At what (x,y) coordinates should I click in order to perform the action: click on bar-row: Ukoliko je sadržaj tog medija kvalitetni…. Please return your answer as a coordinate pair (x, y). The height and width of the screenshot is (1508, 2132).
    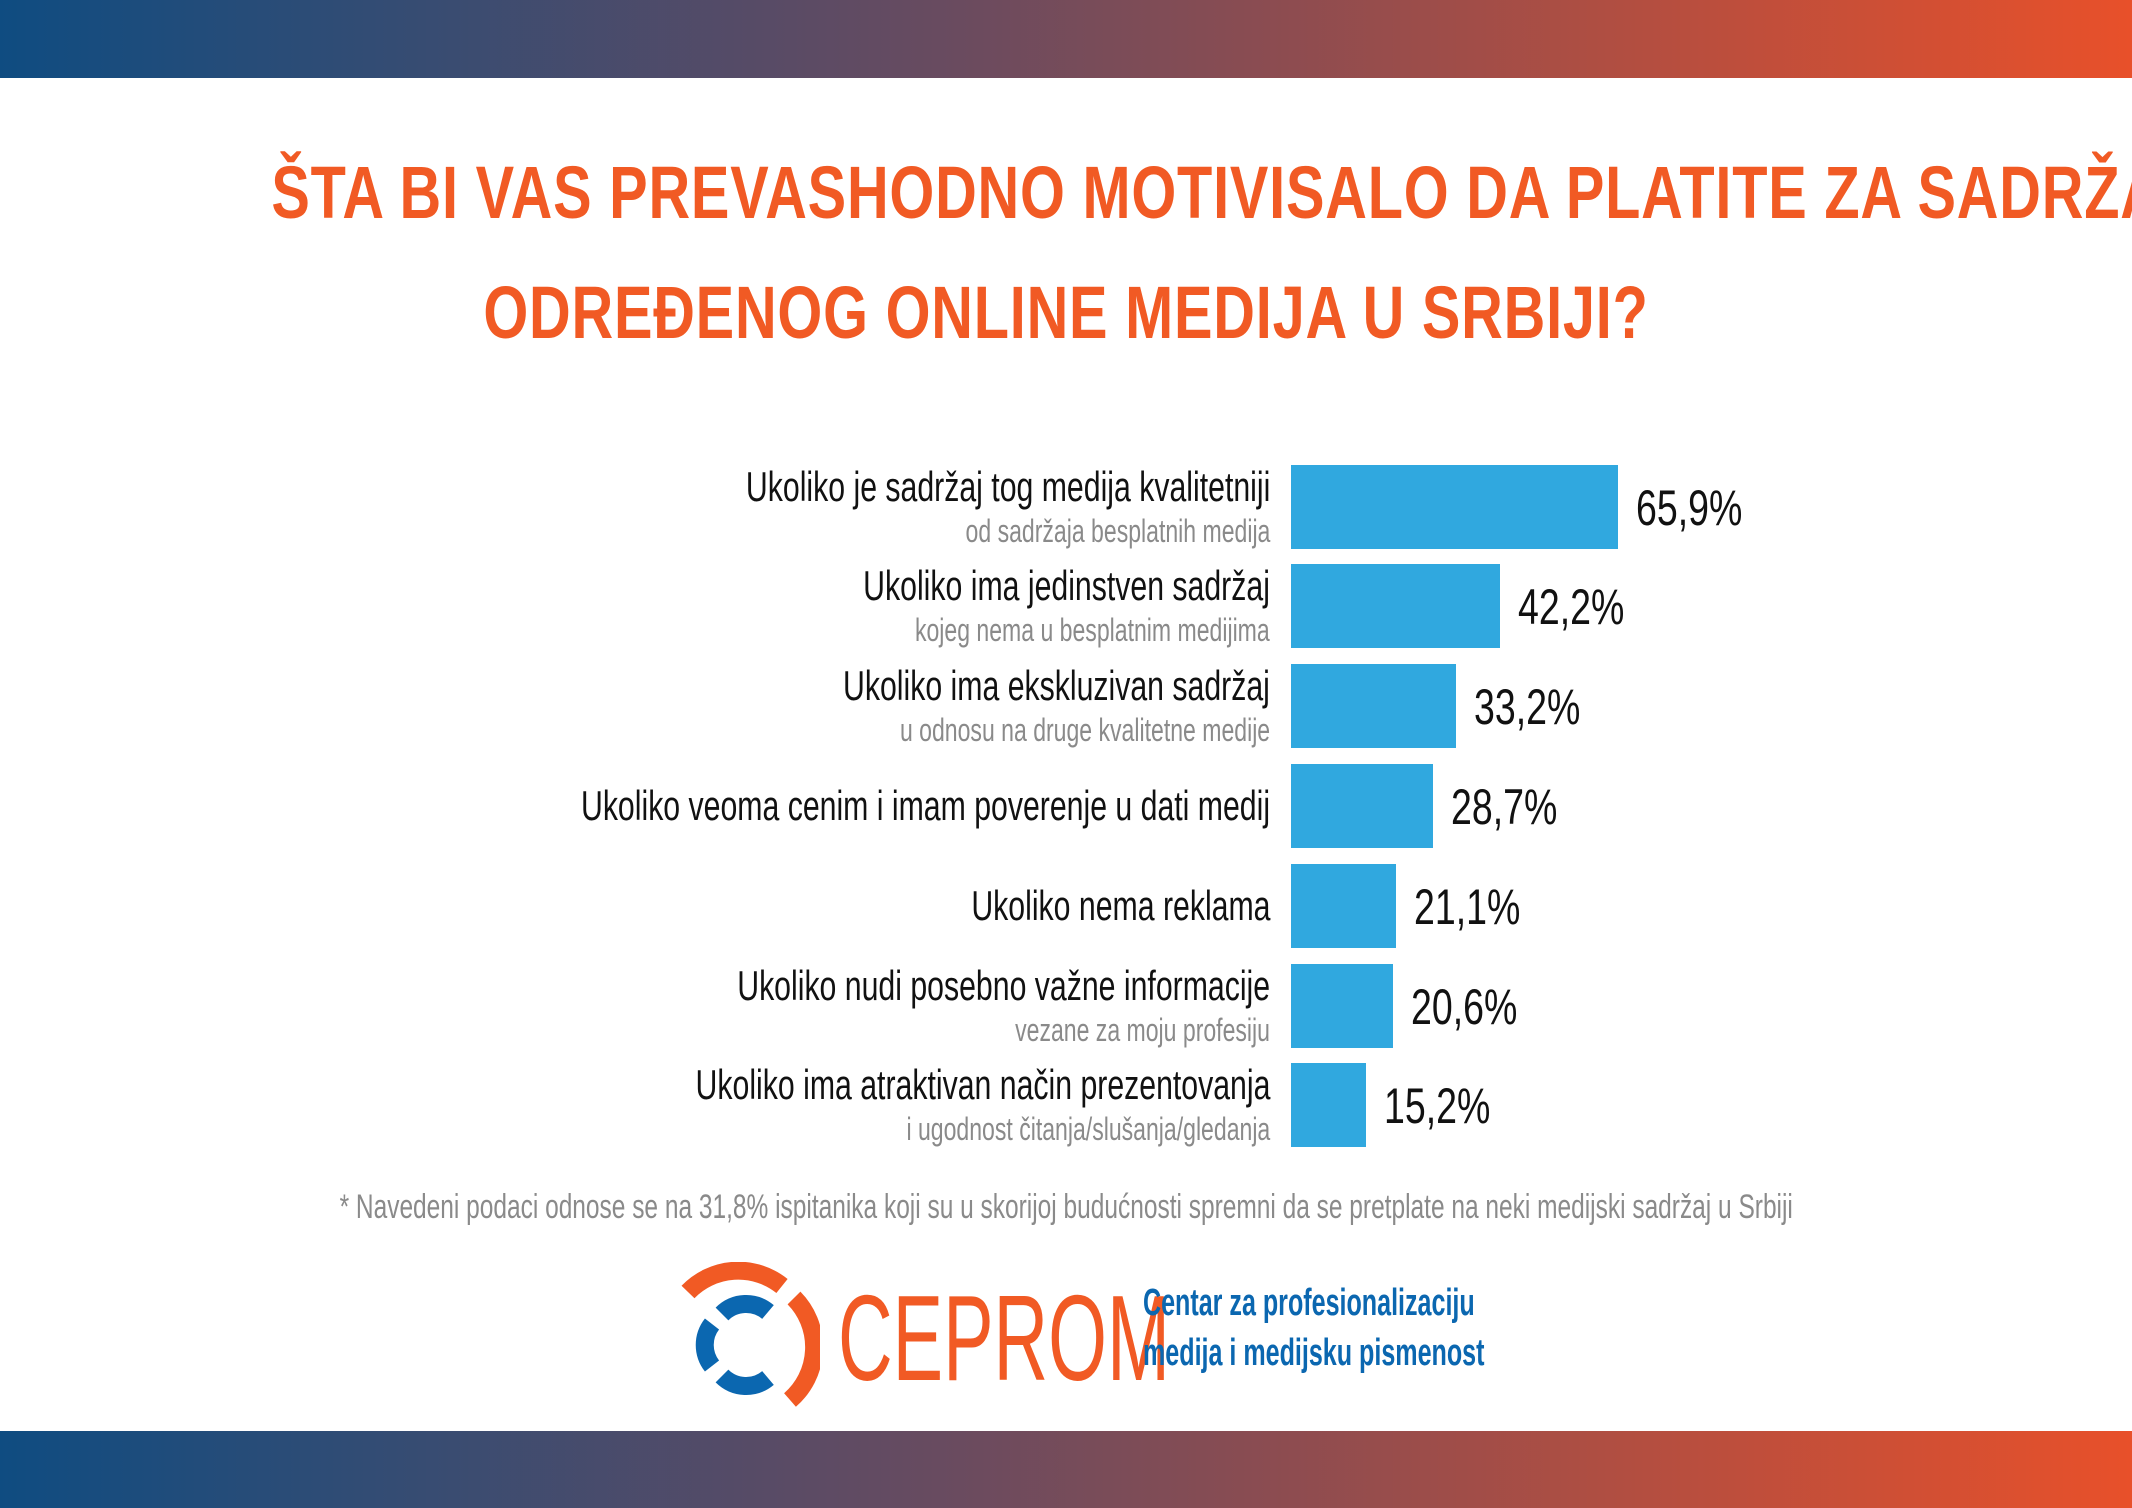
    Looking at the image, I should click on (1066, 506).